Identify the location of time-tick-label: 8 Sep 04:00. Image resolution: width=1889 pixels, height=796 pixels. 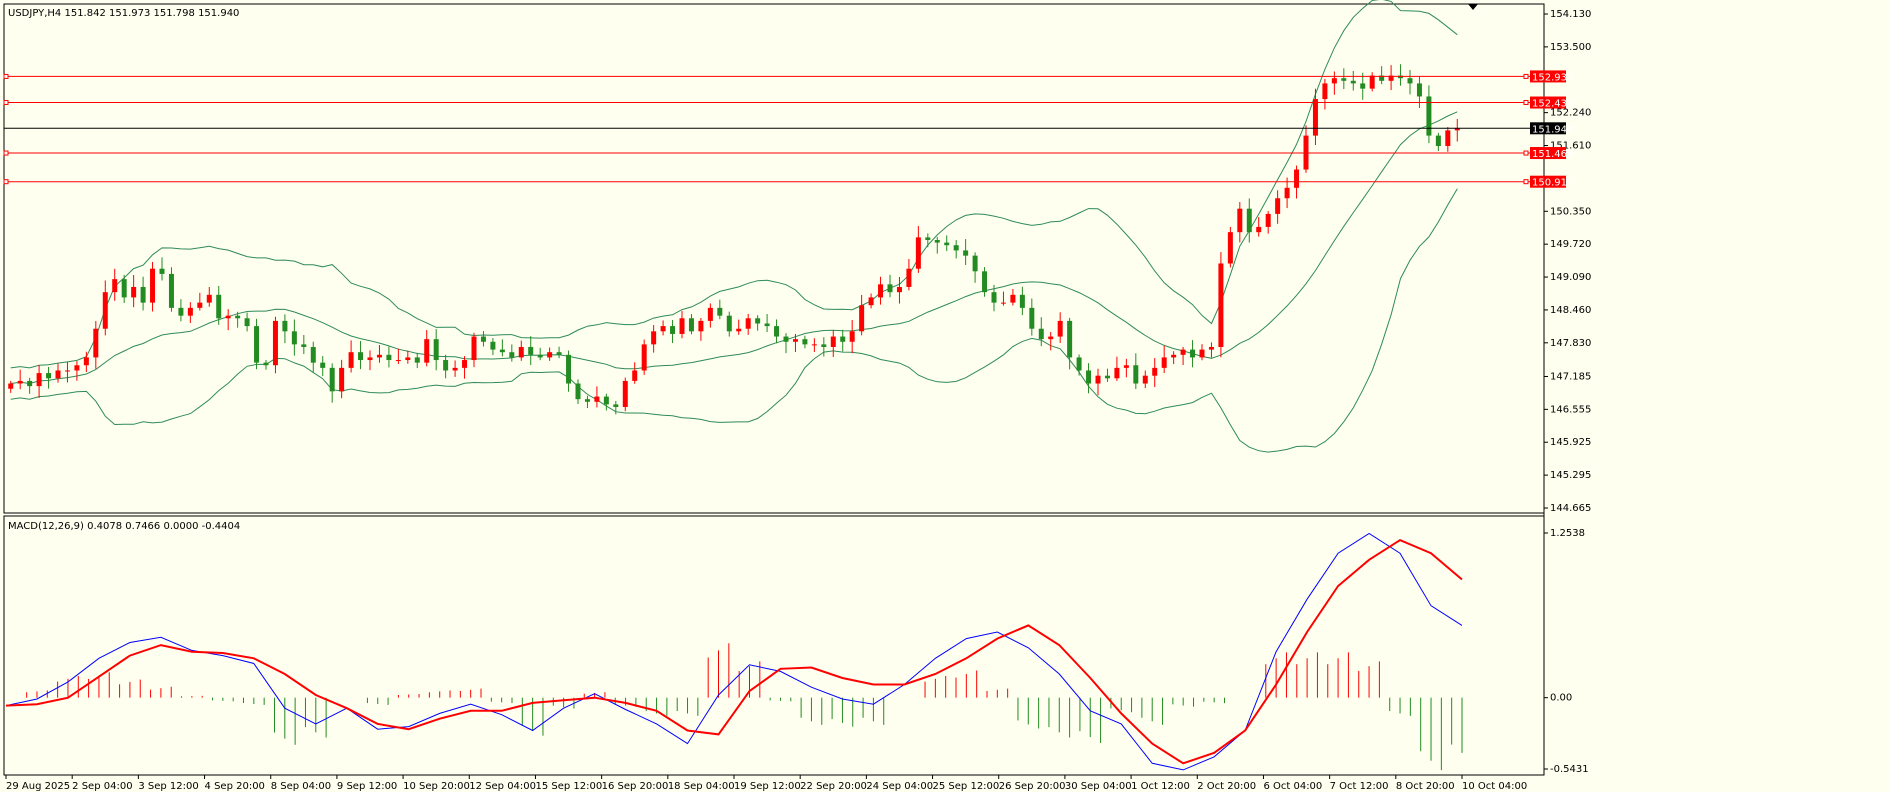
(301, 786).